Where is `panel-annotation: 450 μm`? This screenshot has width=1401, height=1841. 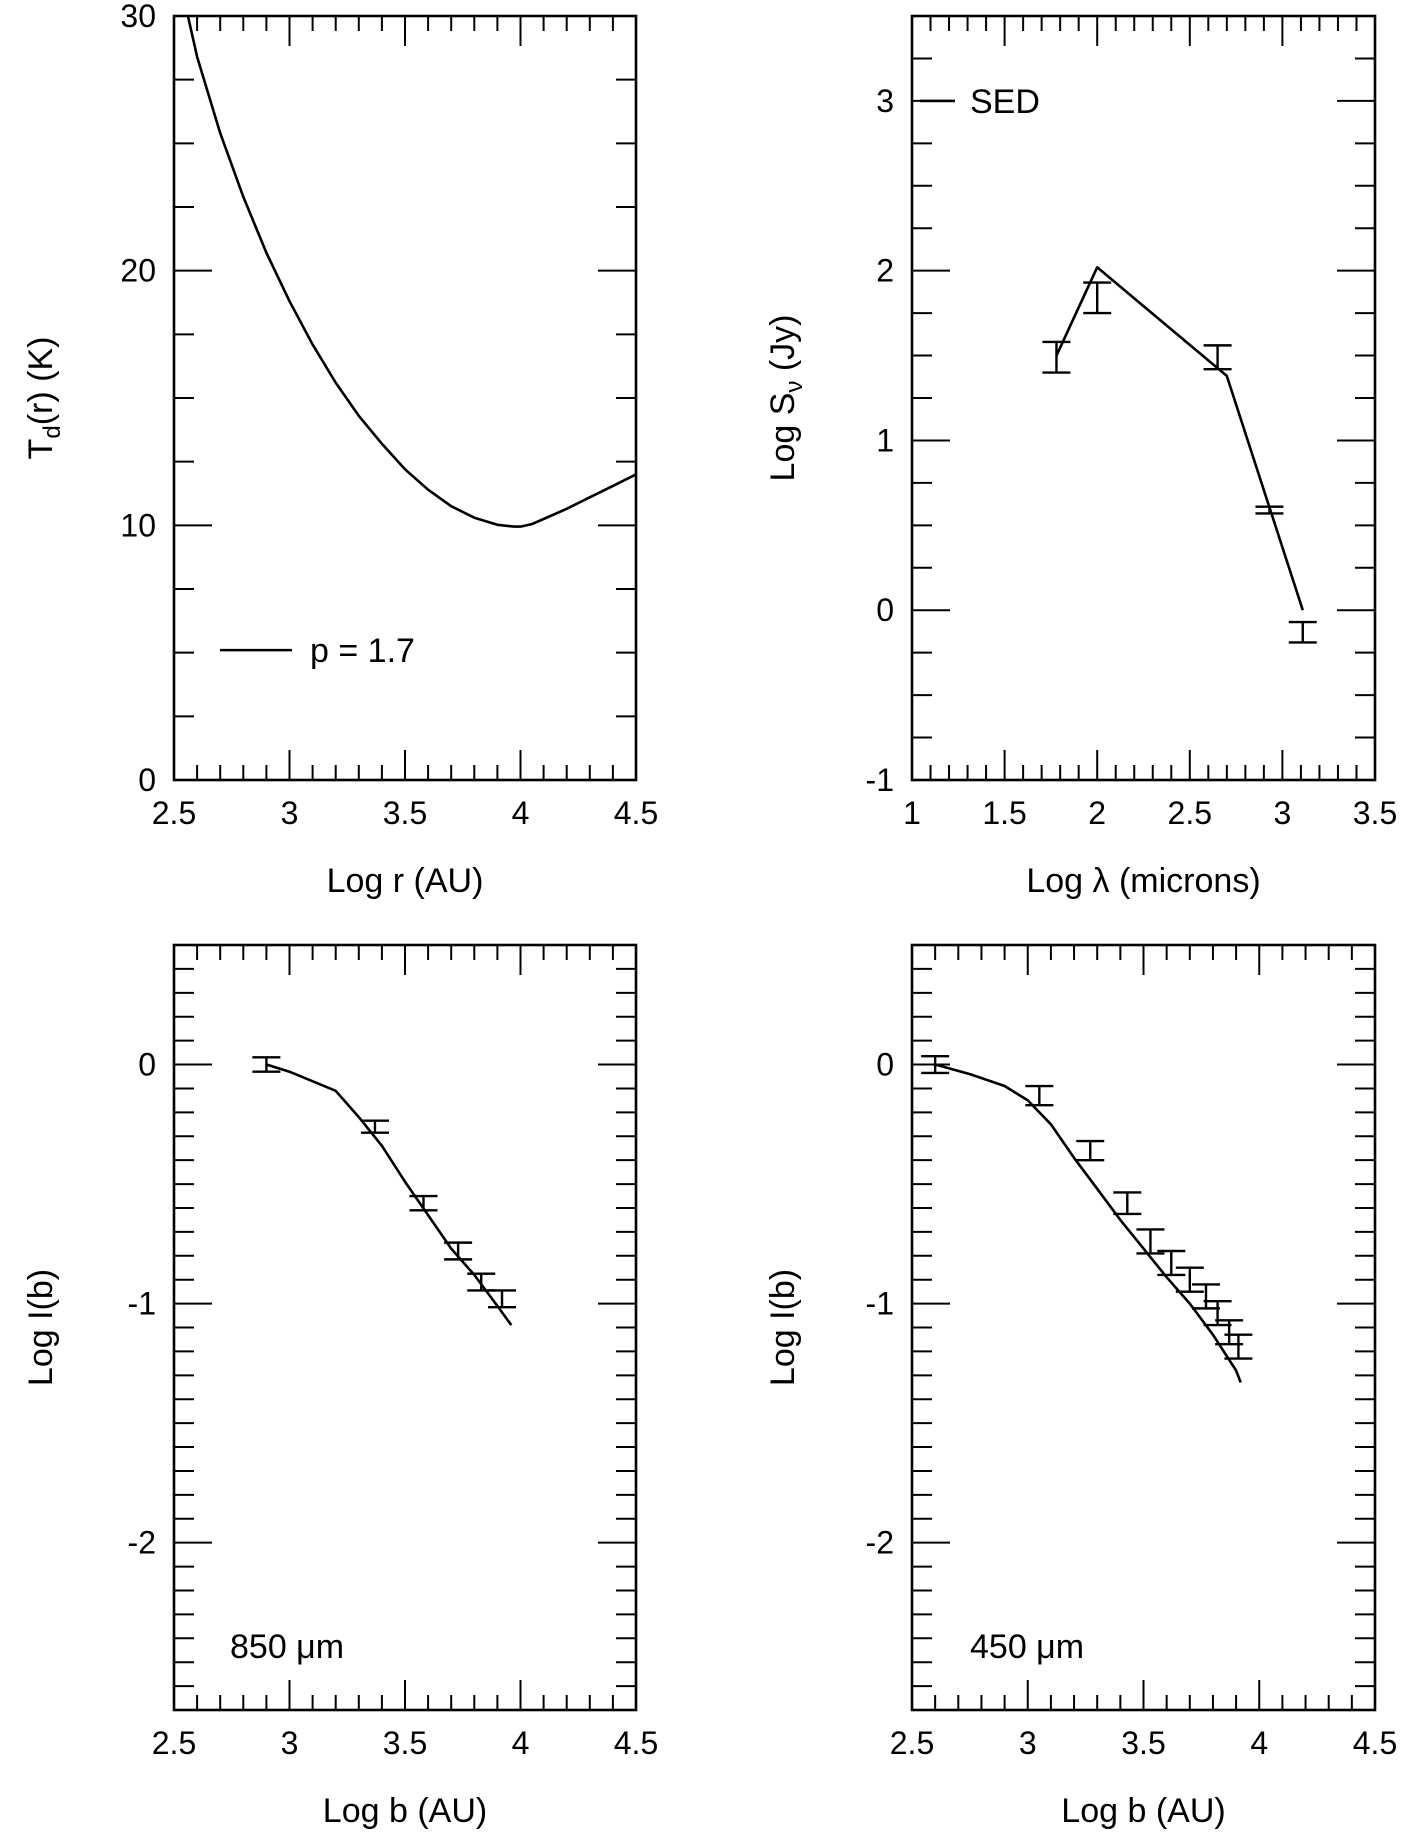 panel-annotation: 450 μm is located at coordinates (1027, 1647).